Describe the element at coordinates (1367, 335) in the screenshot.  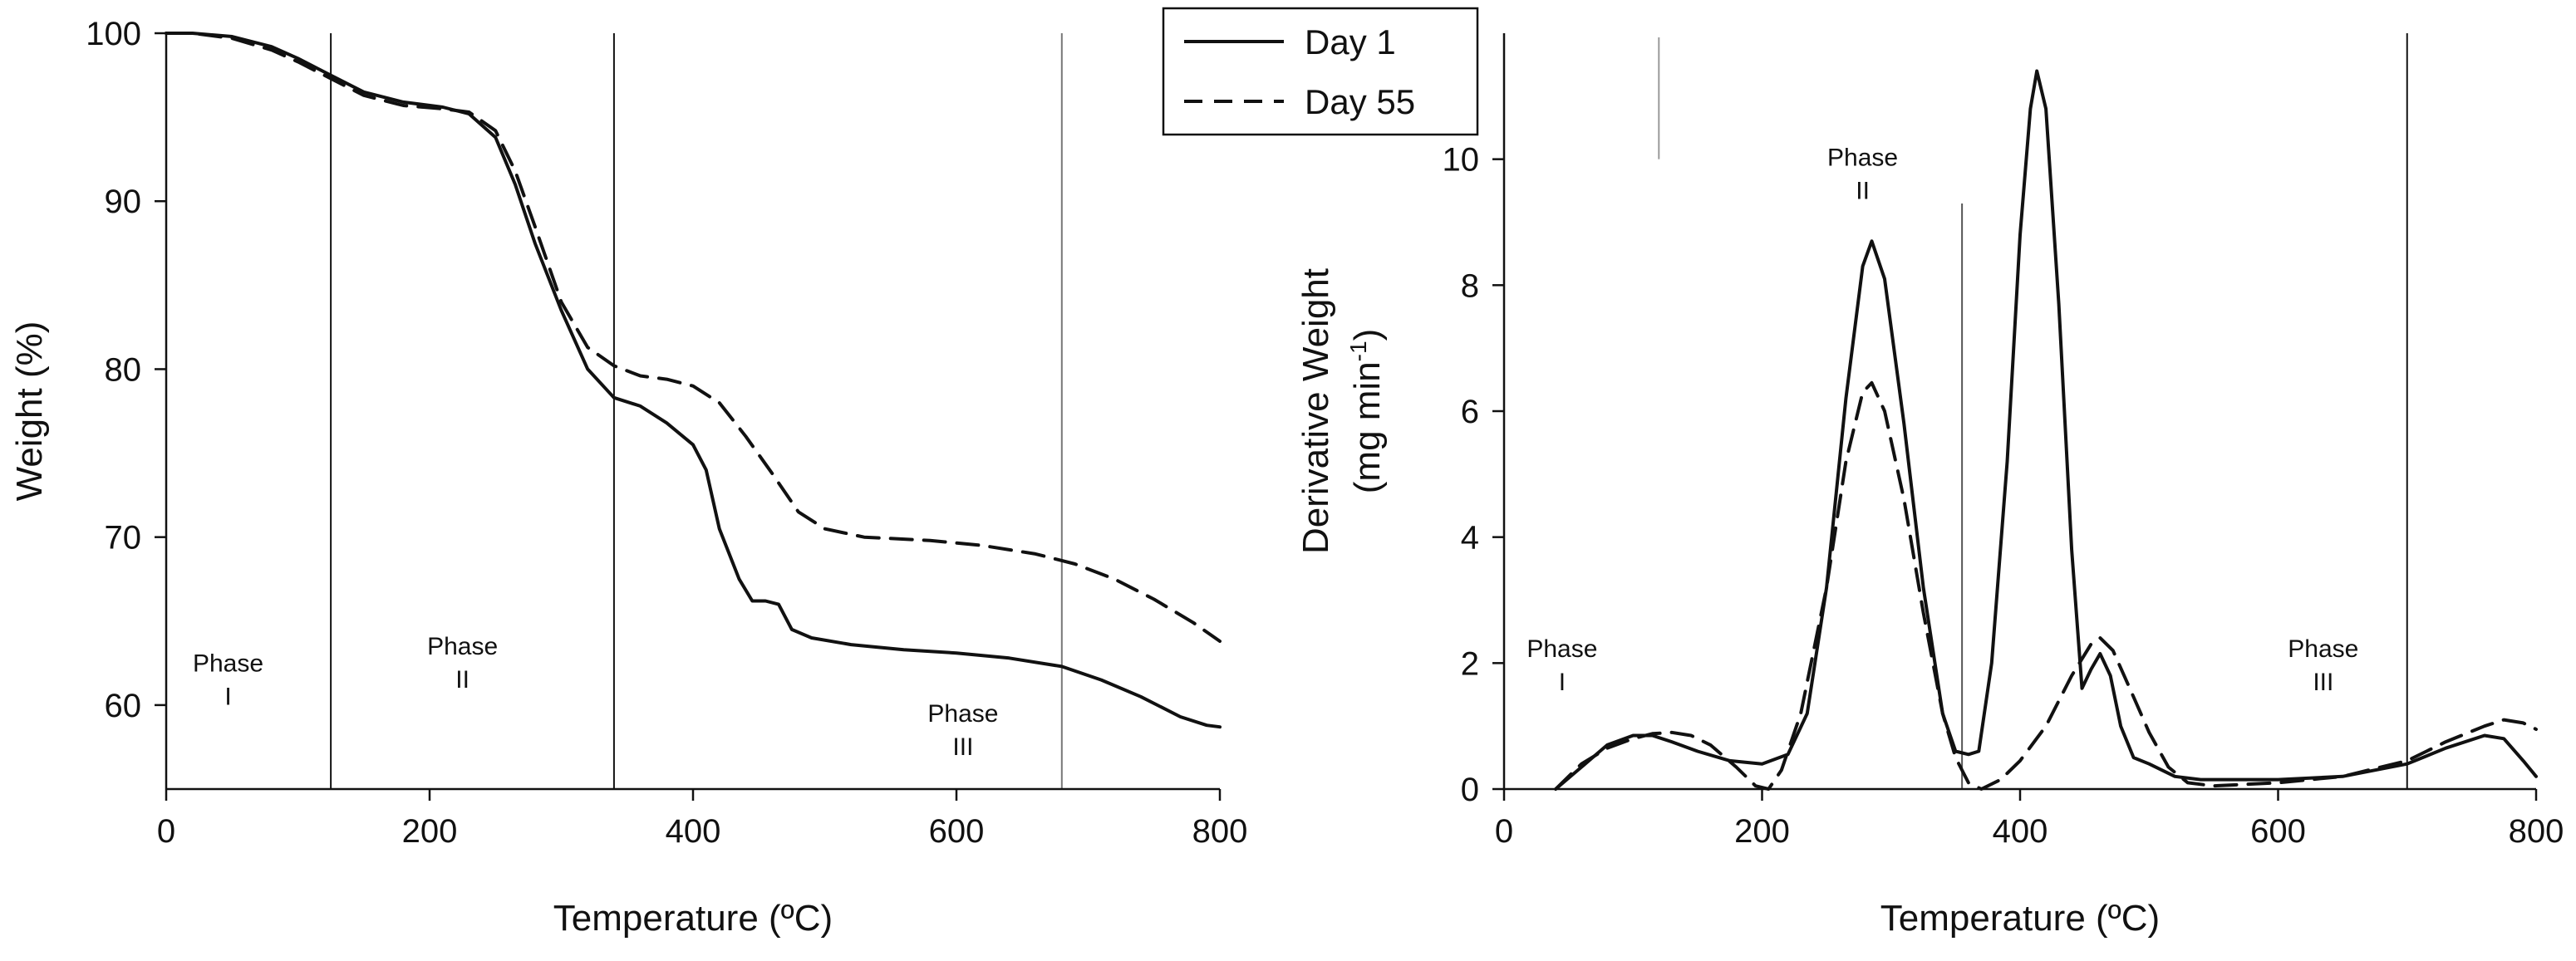
I see `y-axis-subtitle-end: )` at that location.